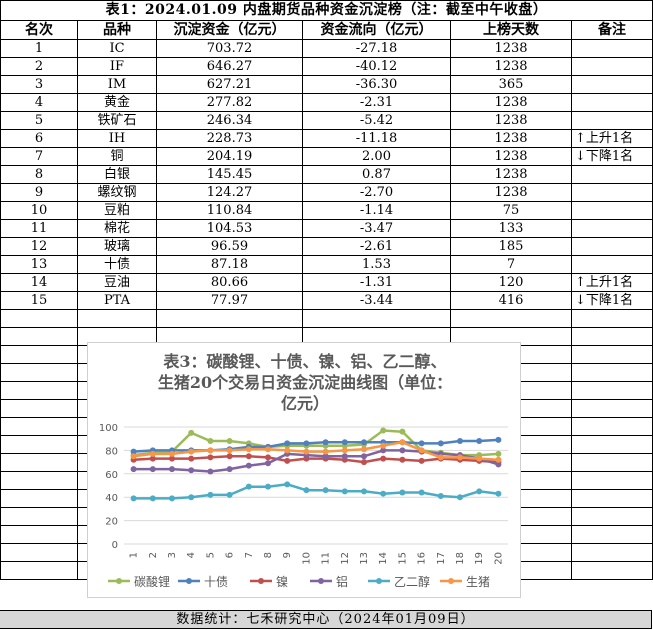 Image resolution: width=653 pixels, height=630 pixels. I want to click on cell-name: 玻璃, so click(117, 246).